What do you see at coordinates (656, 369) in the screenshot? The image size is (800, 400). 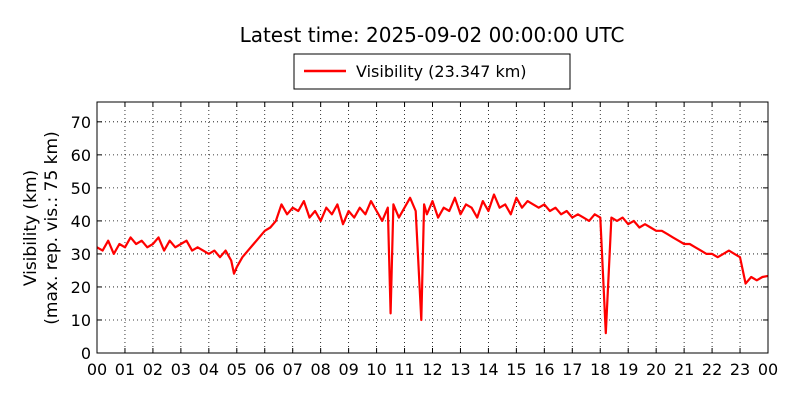 I see `x-tick-label: 20` at bounding box center [656, 369].